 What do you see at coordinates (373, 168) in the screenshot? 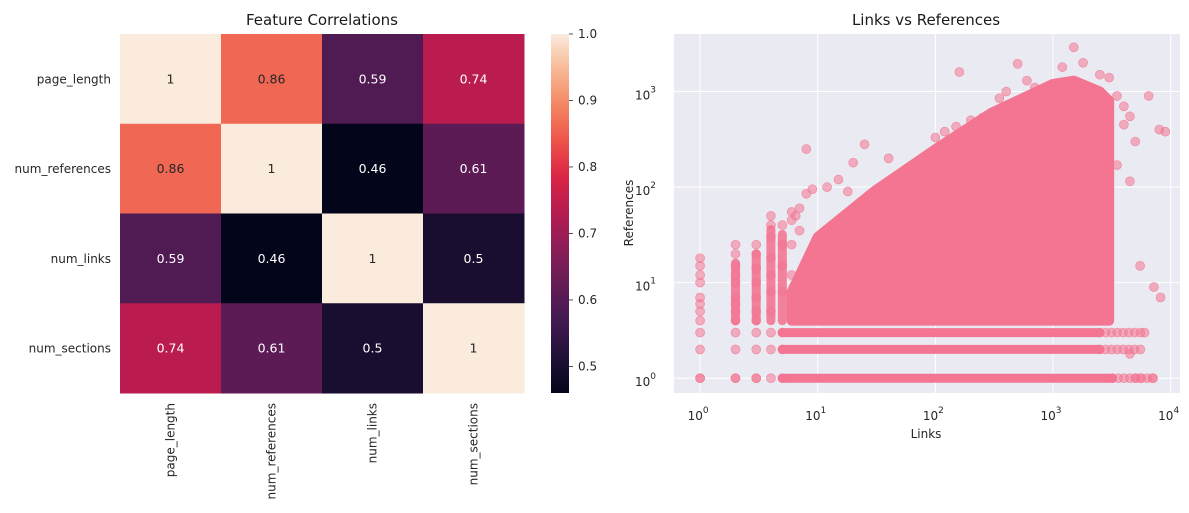
I see `heatmap-cell-value: 0.46` at bounding box center [373, 168].